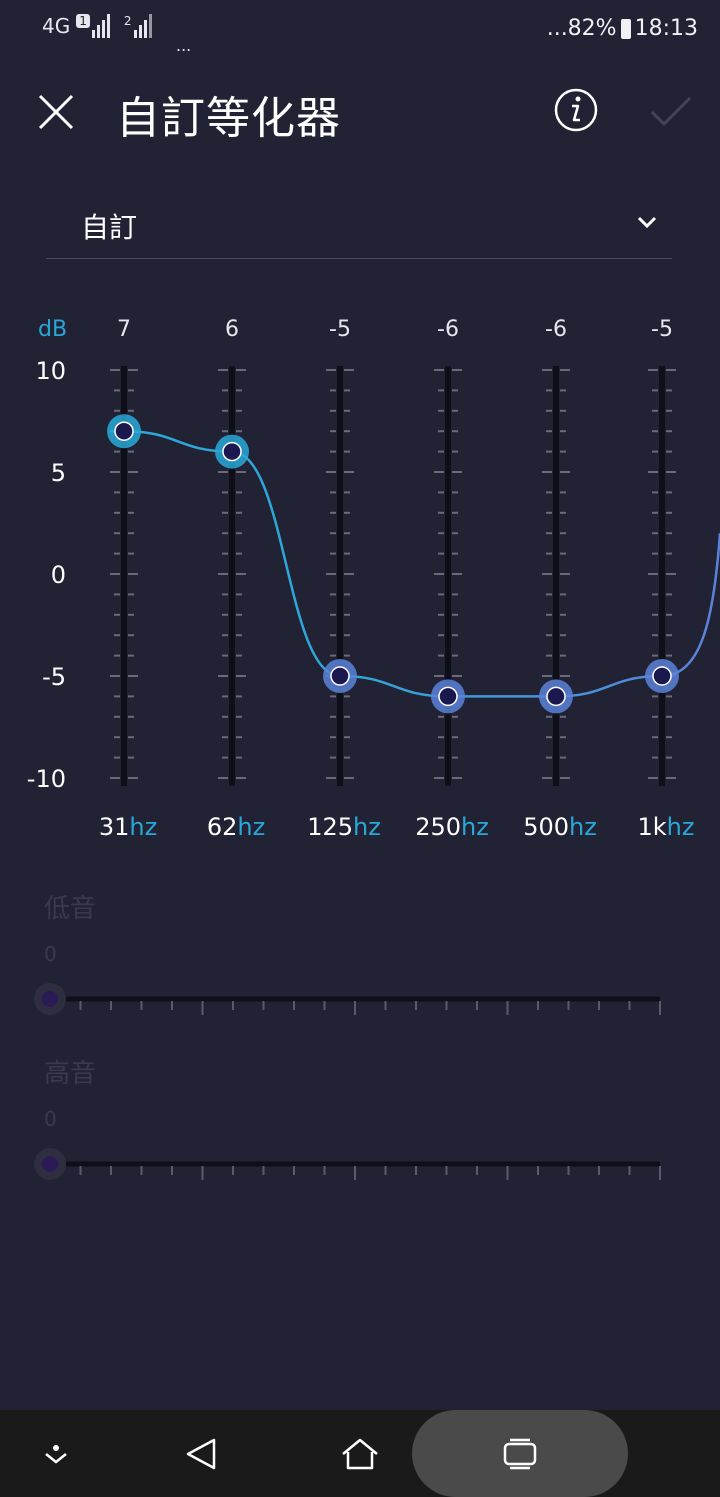 This screenshot has height=1497, width=720. I want to click on bass-control: 低音 0, so click(360, 958).